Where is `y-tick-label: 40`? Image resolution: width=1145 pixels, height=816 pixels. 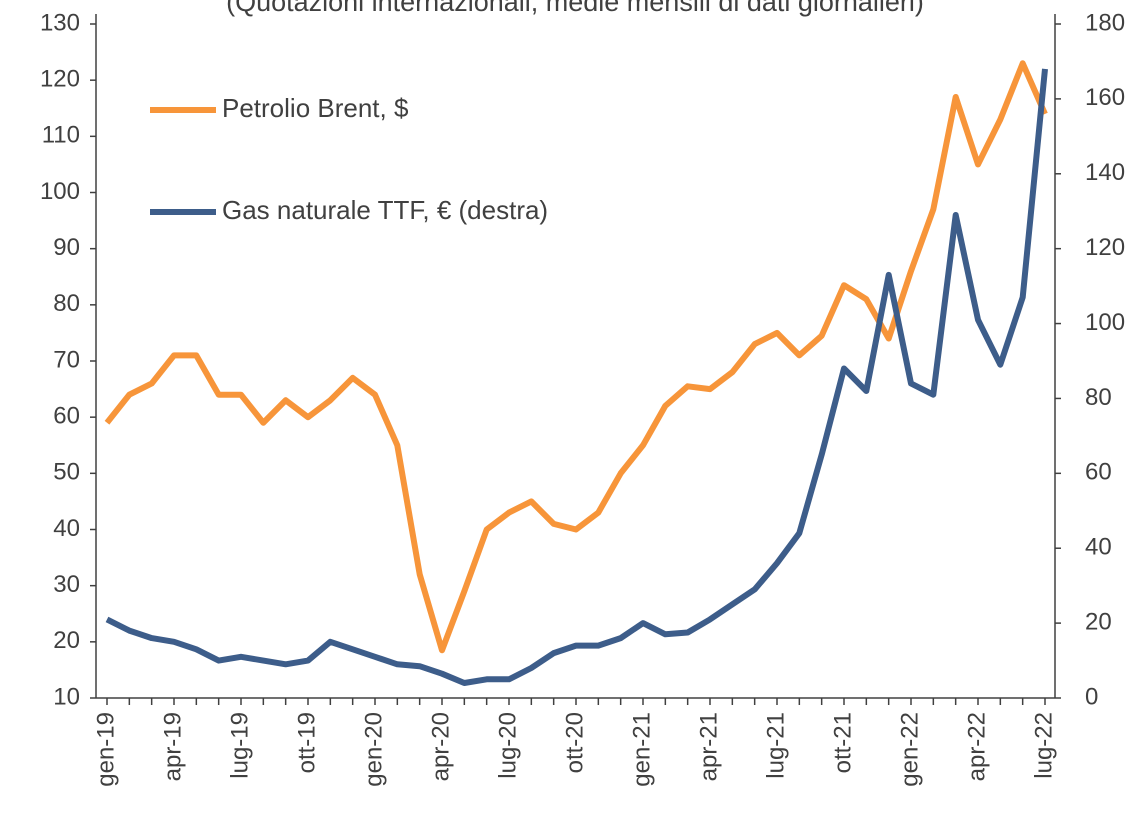
y-tick-label: 40 is located at coordinates (66, 528).